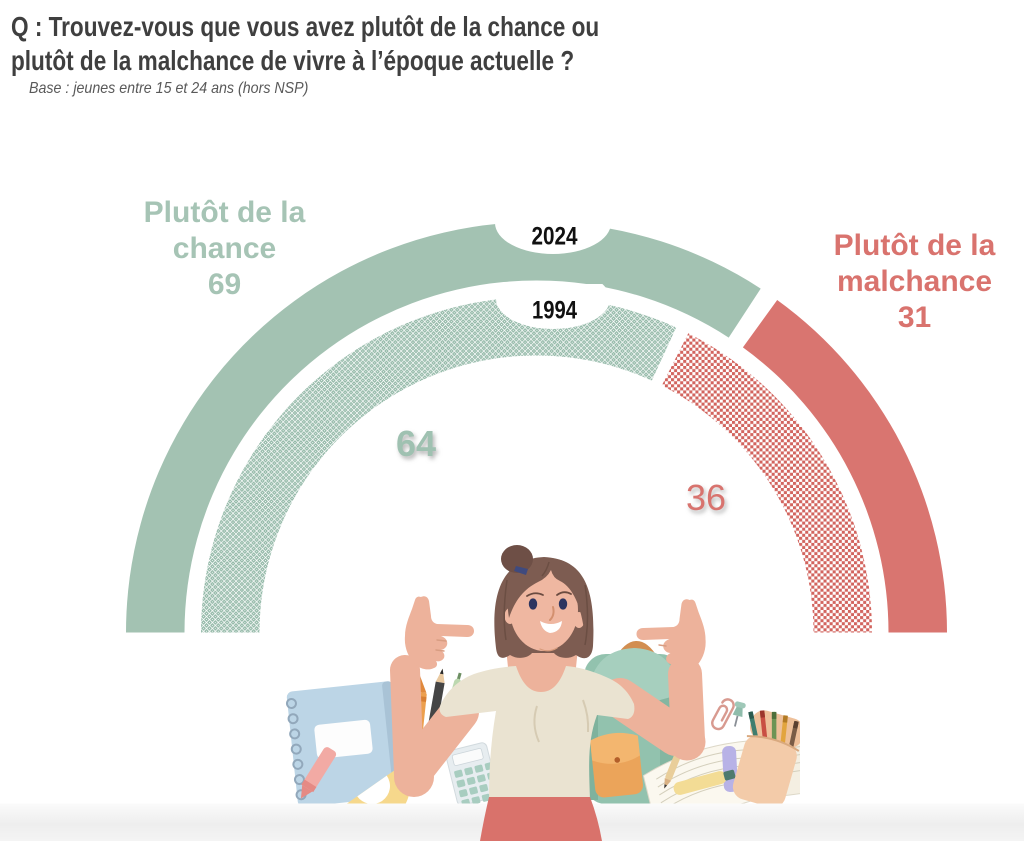 The height and width of the screenshot is (841, 1024). Describe the element at coordinates (706, 497) in the screenshot. I see `svg-text: 36` at that location.